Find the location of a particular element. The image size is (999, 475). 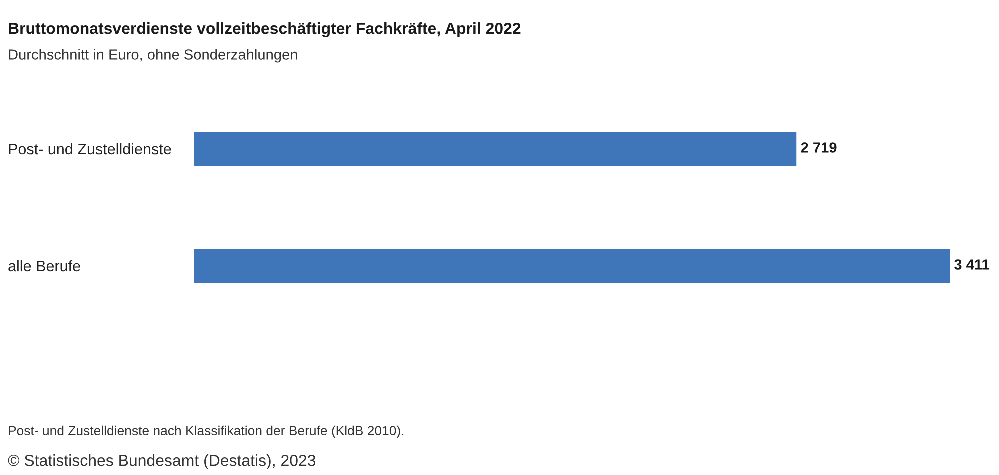

data-label: 3 411 is located at coordinates (972, 265).